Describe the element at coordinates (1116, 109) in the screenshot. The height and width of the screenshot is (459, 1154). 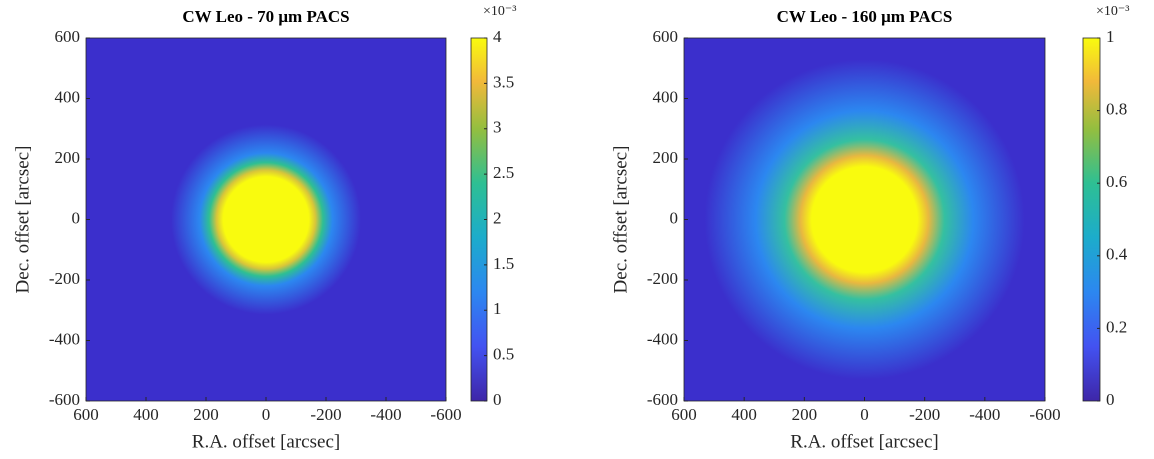
I see `colorbar-tick-label: 0.8` at that location.